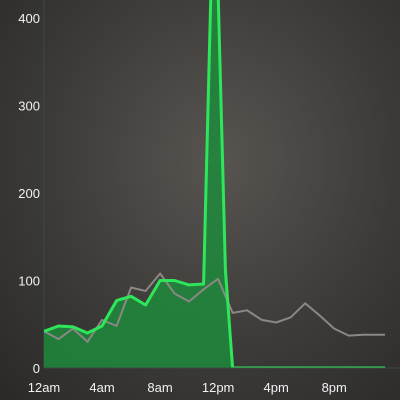  I want to click on x-tick-label: 8am, so click(159, 387).